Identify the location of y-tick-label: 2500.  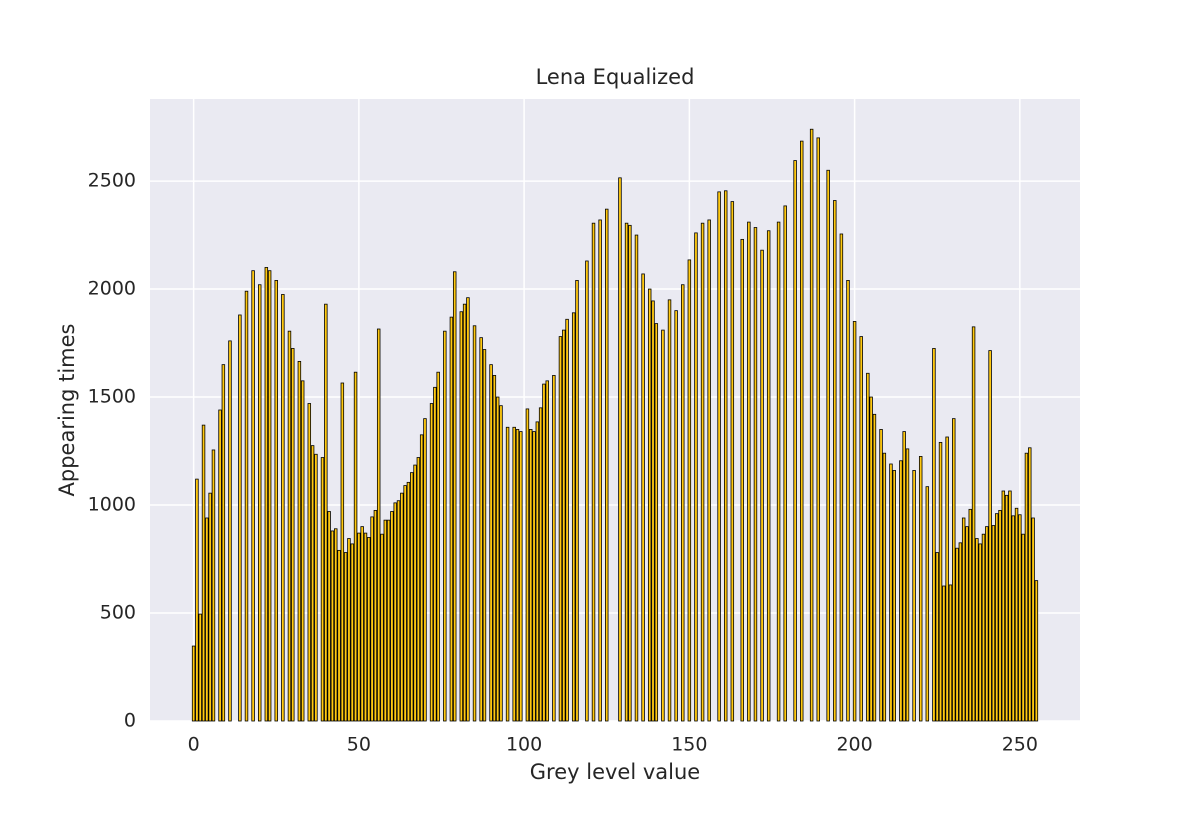
(112, 181).